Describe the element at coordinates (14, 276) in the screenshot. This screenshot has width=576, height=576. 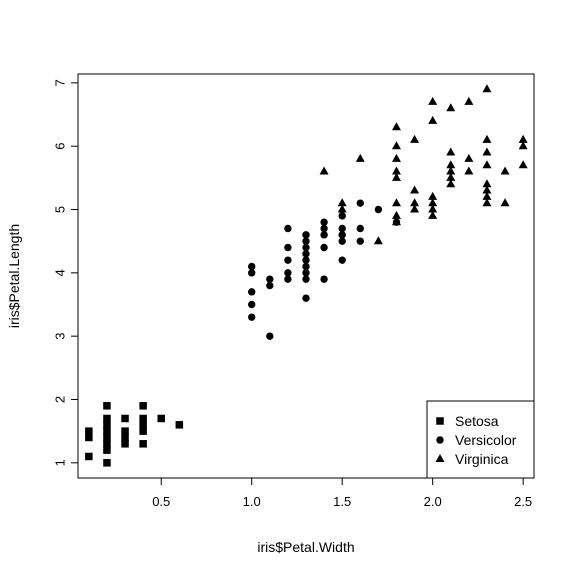
I see `y-axis-label: iris$Petal.Length` at that location.